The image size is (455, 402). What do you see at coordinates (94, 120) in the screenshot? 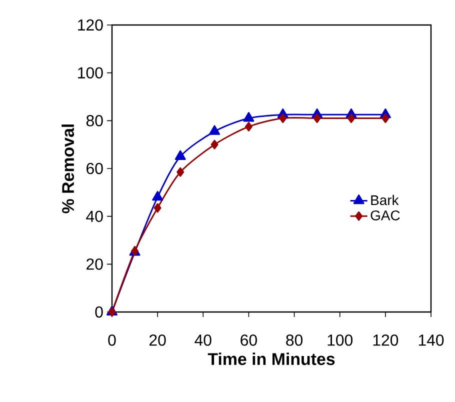
I see `y-tick-label: 80` at bounding box center [94, 120].